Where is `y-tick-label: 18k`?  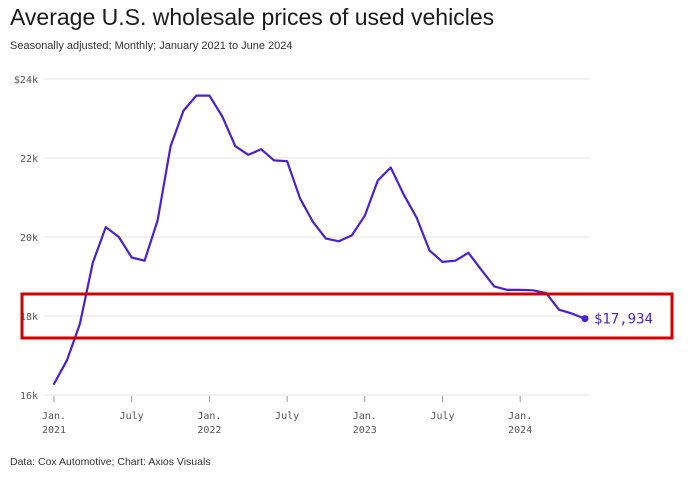 y-tick-label: 18k is located at coordinates (29, 317).